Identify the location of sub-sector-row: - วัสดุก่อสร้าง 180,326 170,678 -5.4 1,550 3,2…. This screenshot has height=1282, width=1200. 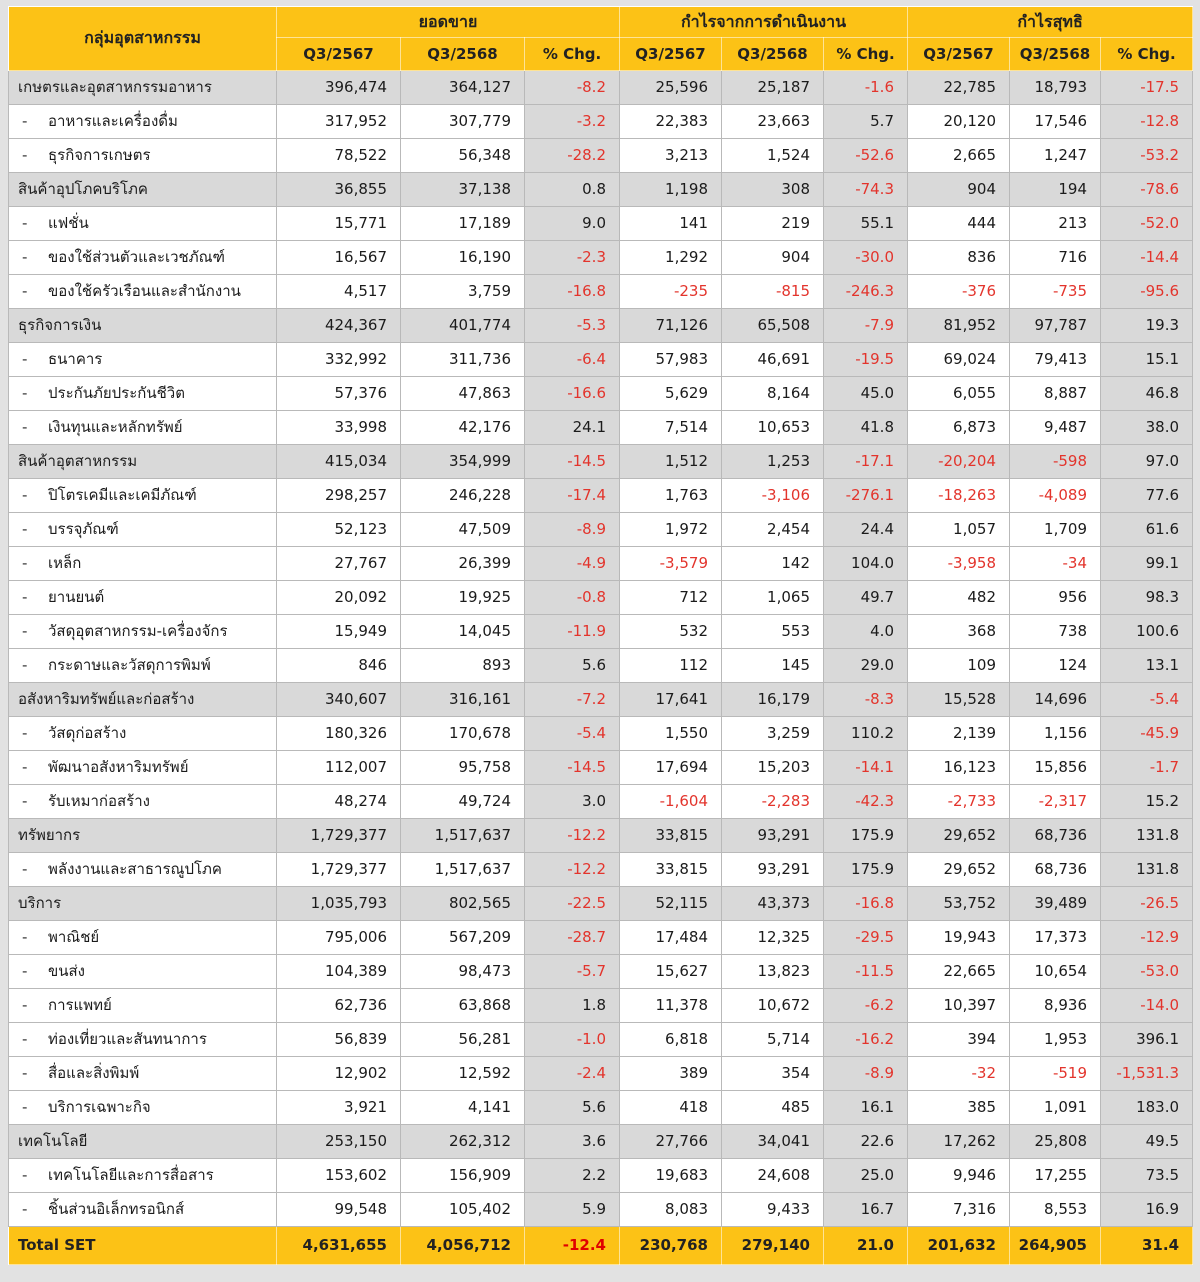
(601, 733).